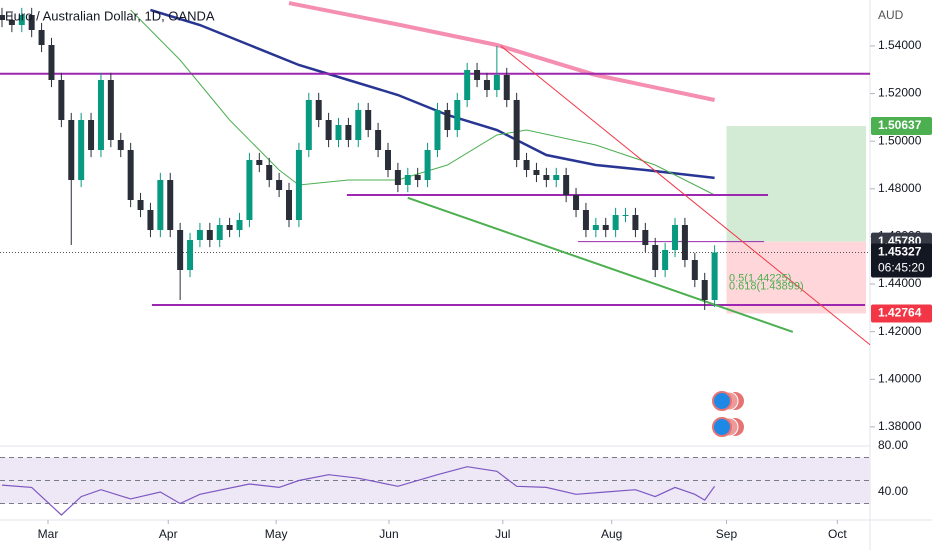 This screenshot has height=550, width=932. Describe the element at coordinates (900, 252) in the screenshot. I see `price-tag-label: 1.45327` at that location.